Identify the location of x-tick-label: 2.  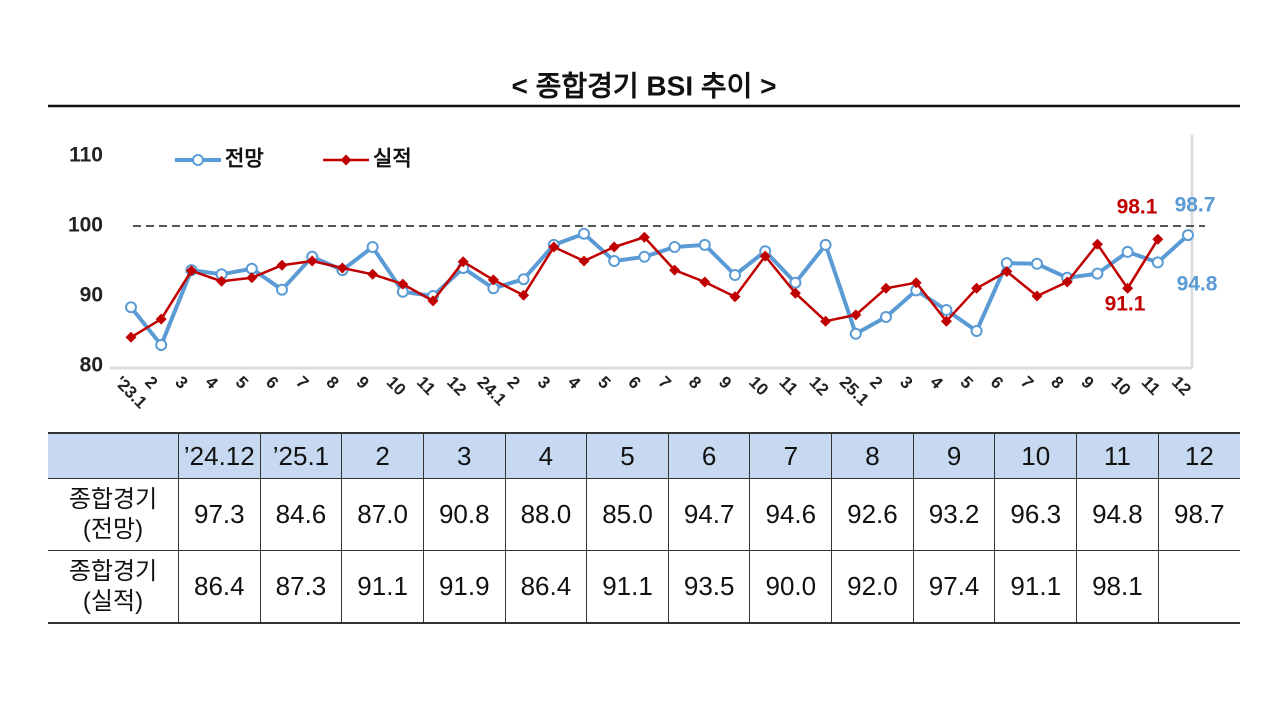
(514, 383).